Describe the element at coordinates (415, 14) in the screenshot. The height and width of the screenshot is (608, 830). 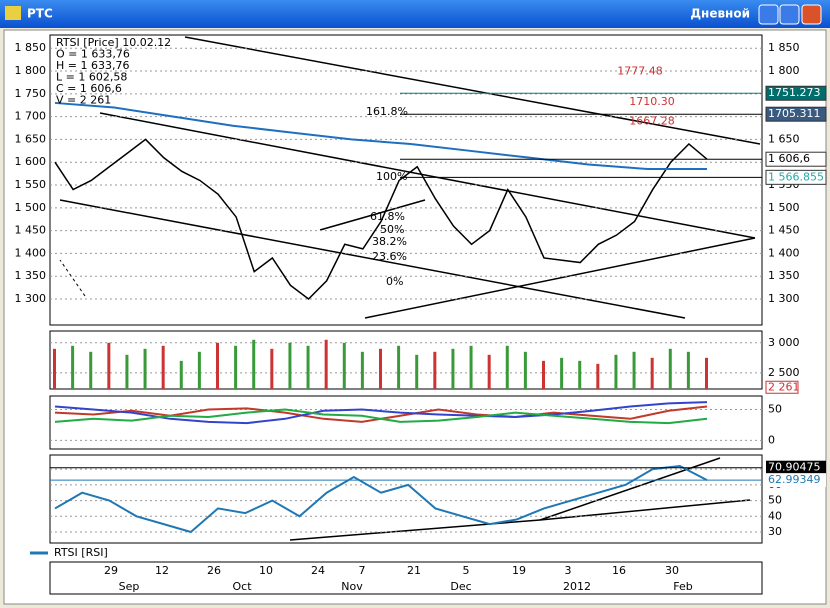
I see `title-bar` at that location.